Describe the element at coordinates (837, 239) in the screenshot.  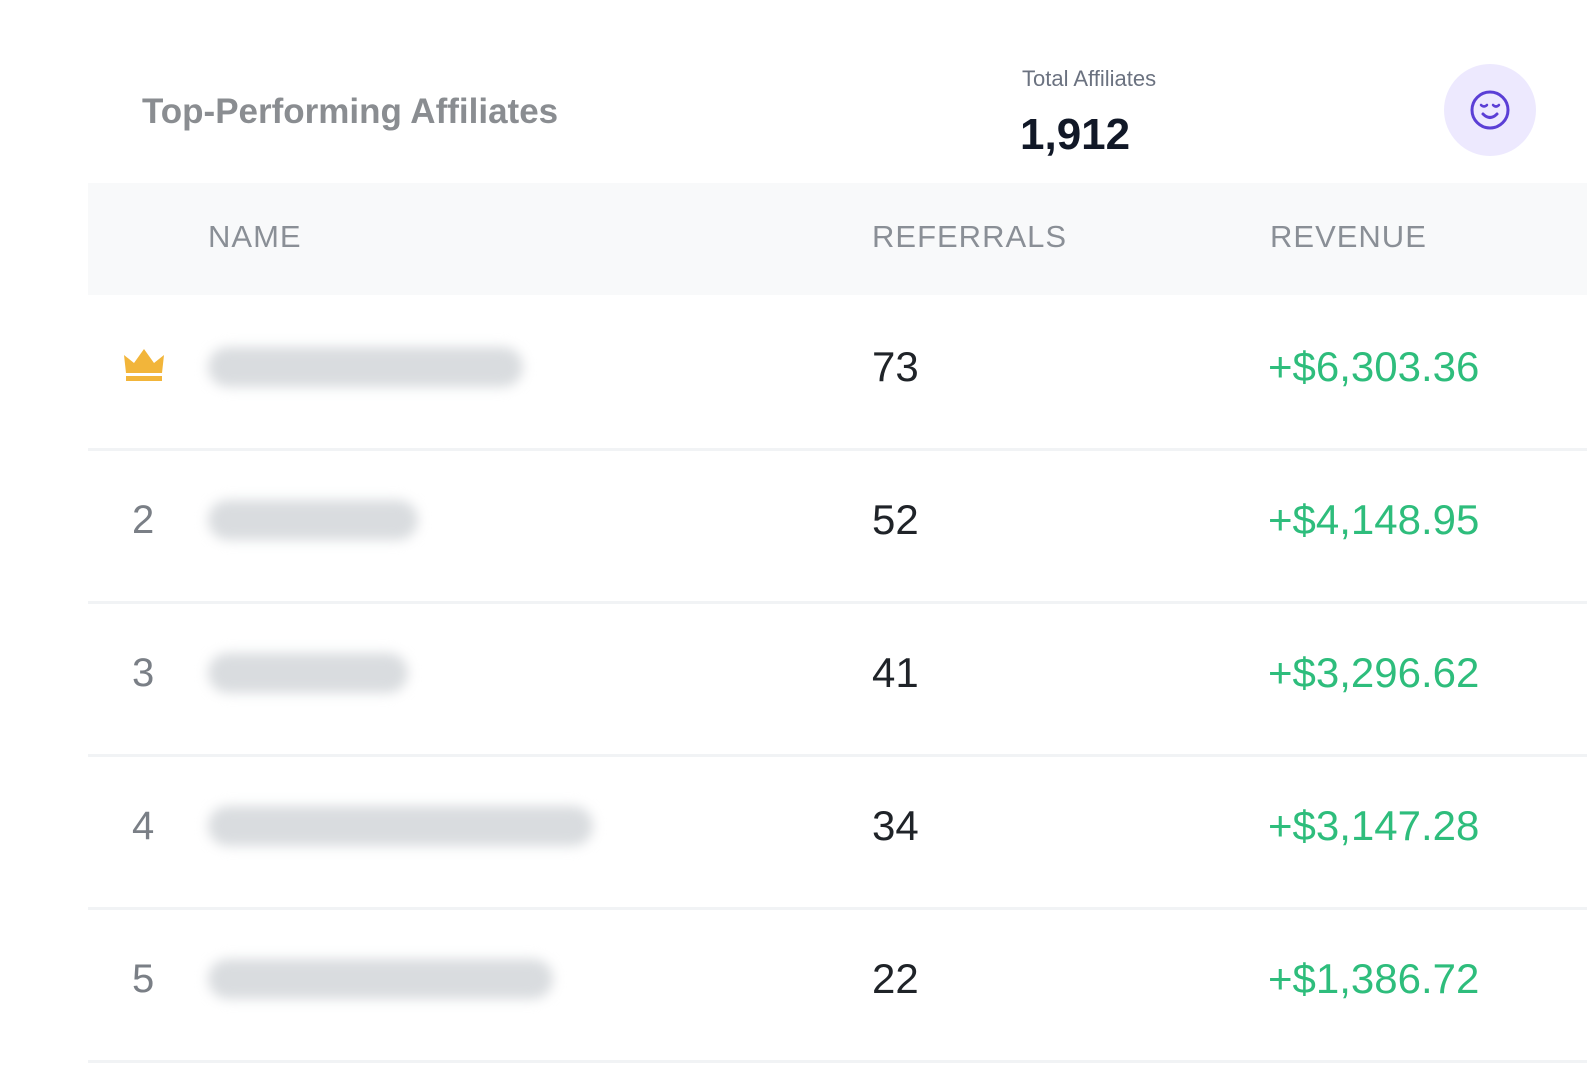
I see `table-header: NAME REFERRALS REVENUE` at that location.